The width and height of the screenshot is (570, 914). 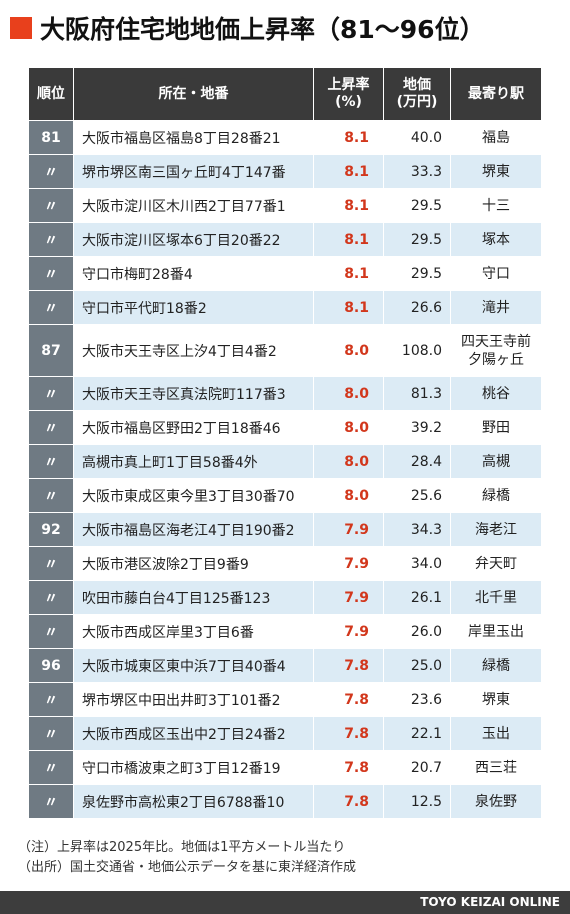 I want to click on address-cell: 泉佐野市高松東2丁目6788番10, so click(x=194, y=801).